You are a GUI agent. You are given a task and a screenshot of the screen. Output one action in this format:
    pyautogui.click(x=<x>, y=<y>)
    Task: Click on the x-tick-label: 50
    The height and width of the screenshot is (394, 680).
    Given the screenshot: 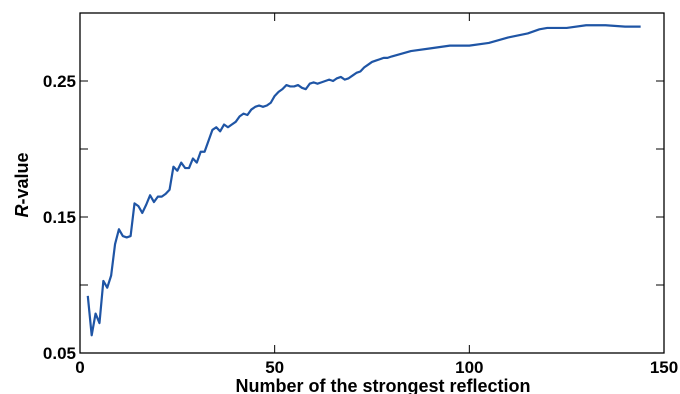 What is the action you would take?
    pyautogui.click(x=274, y=367)
    